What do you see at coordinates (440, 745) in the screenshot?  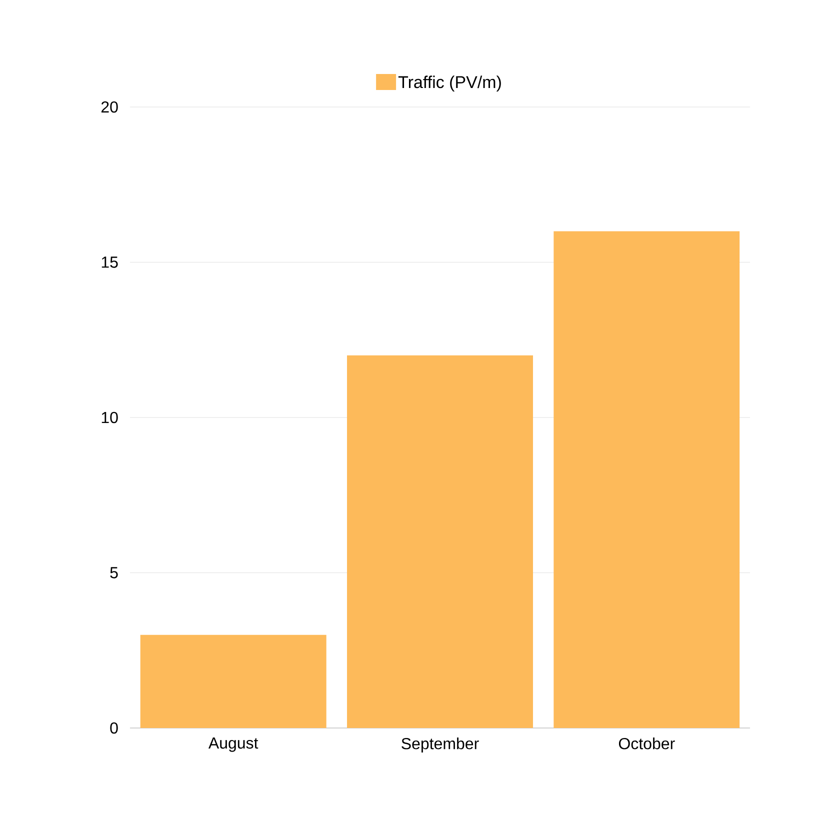 I see `x-tick-label: September` at bounding box center [440, 745].